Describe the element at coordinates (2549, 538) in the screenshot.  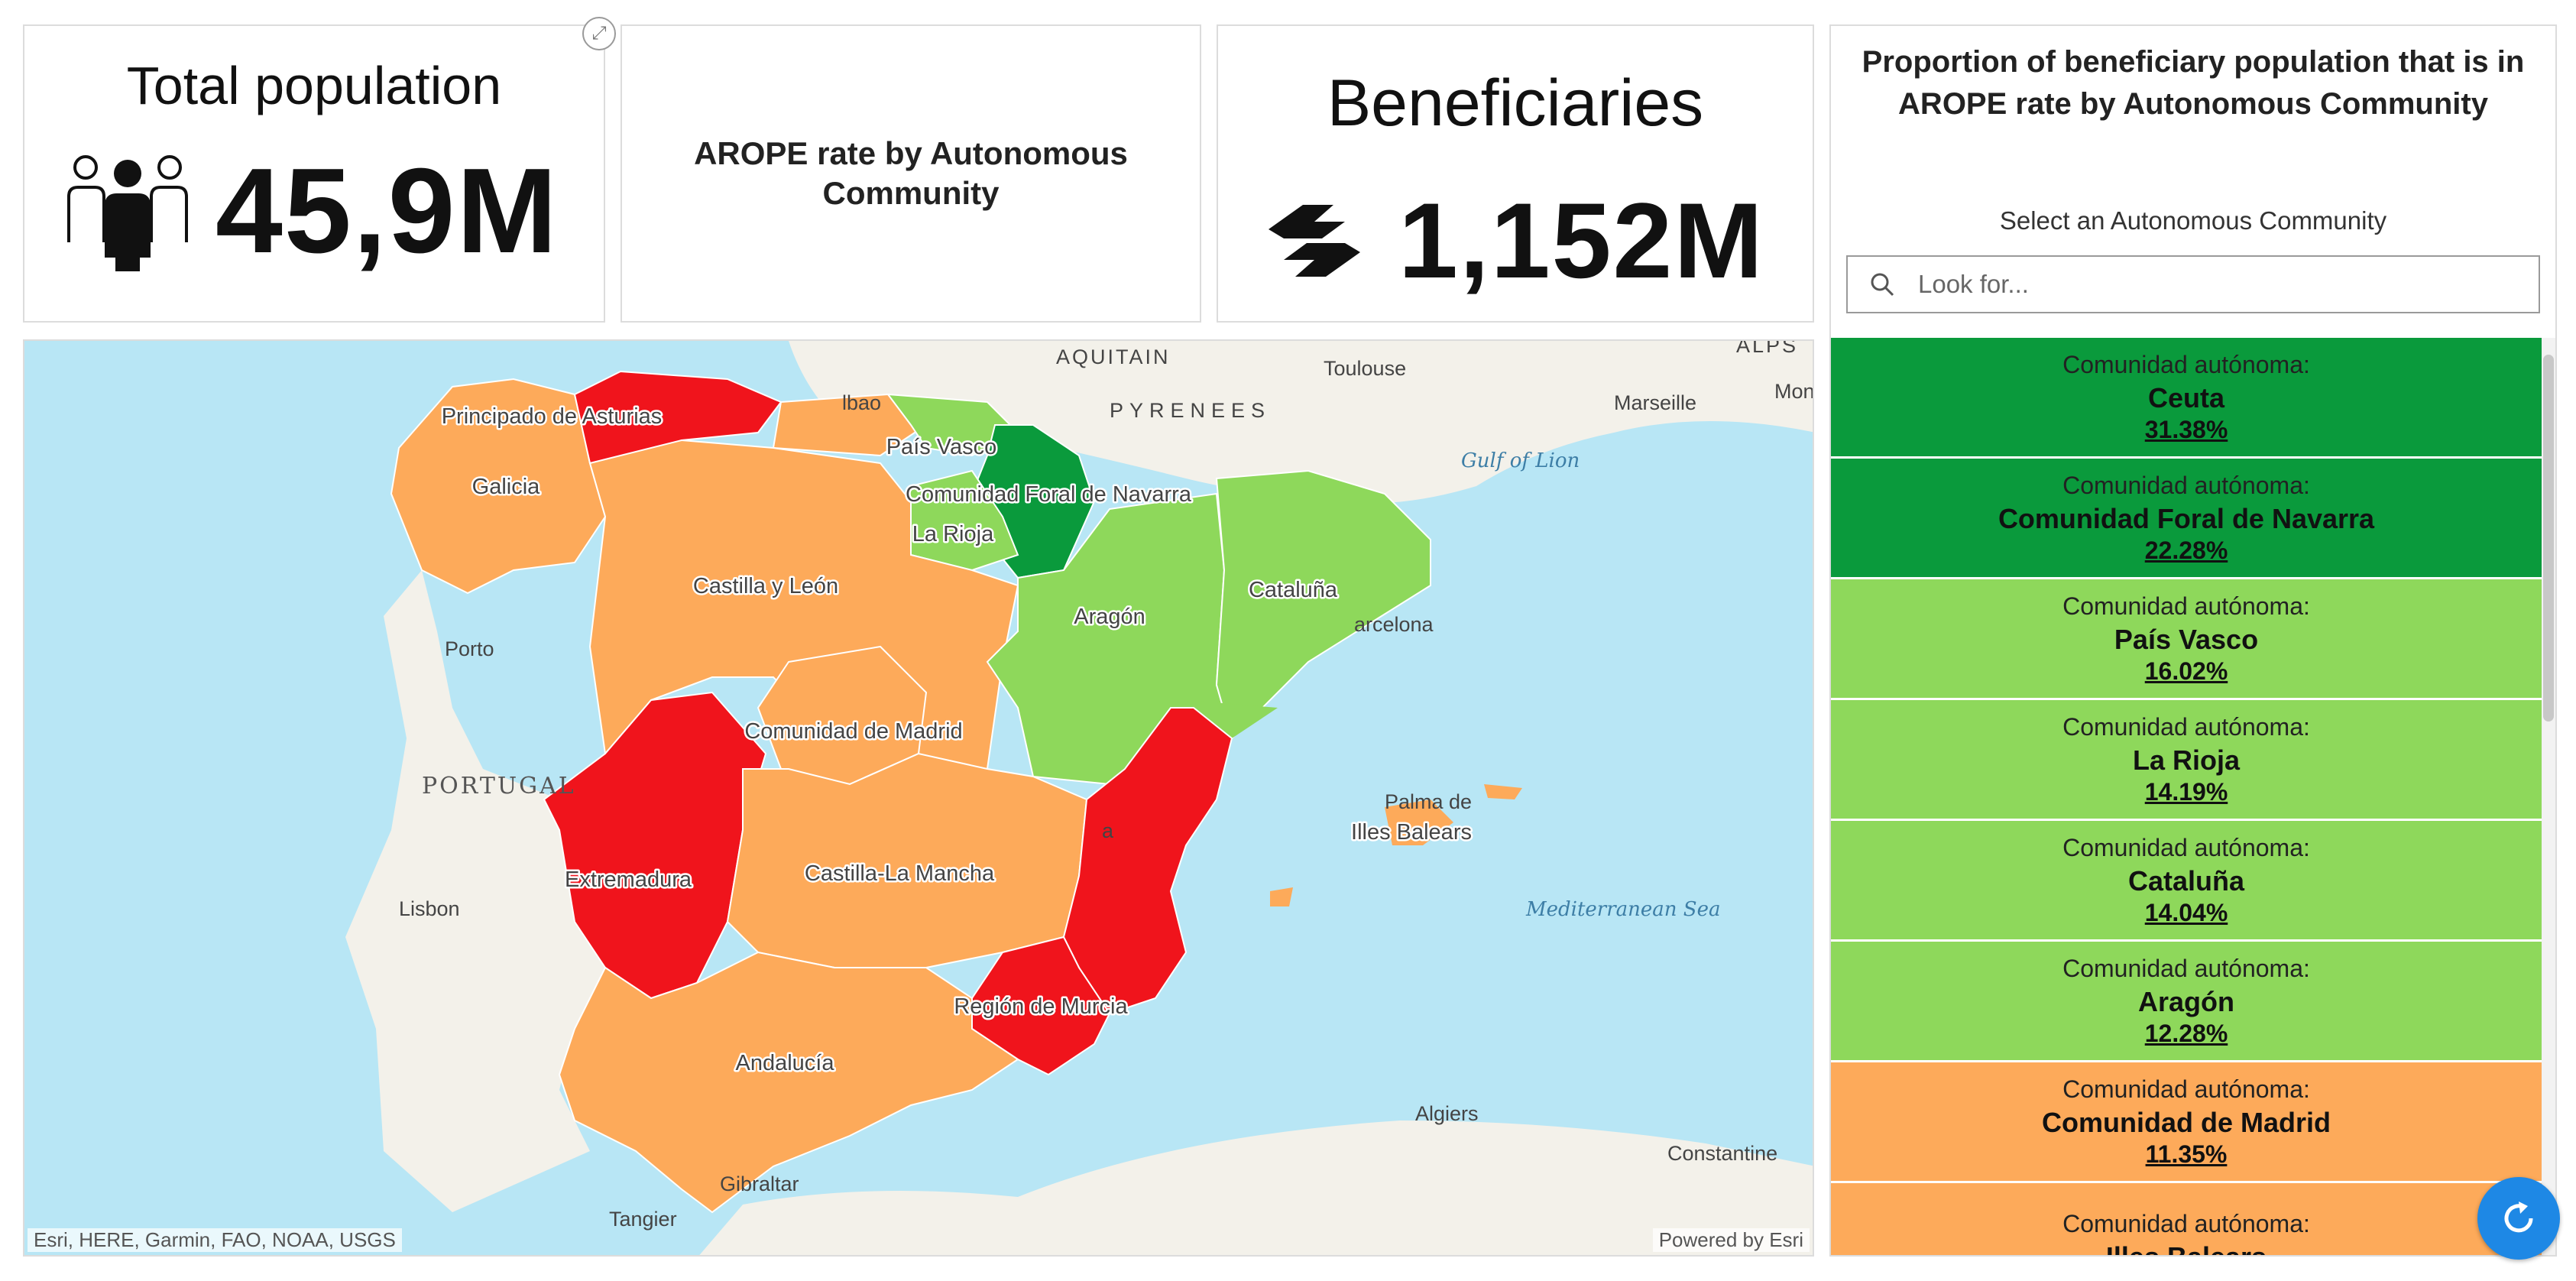
I see `scrollbar-thumb` at that location.